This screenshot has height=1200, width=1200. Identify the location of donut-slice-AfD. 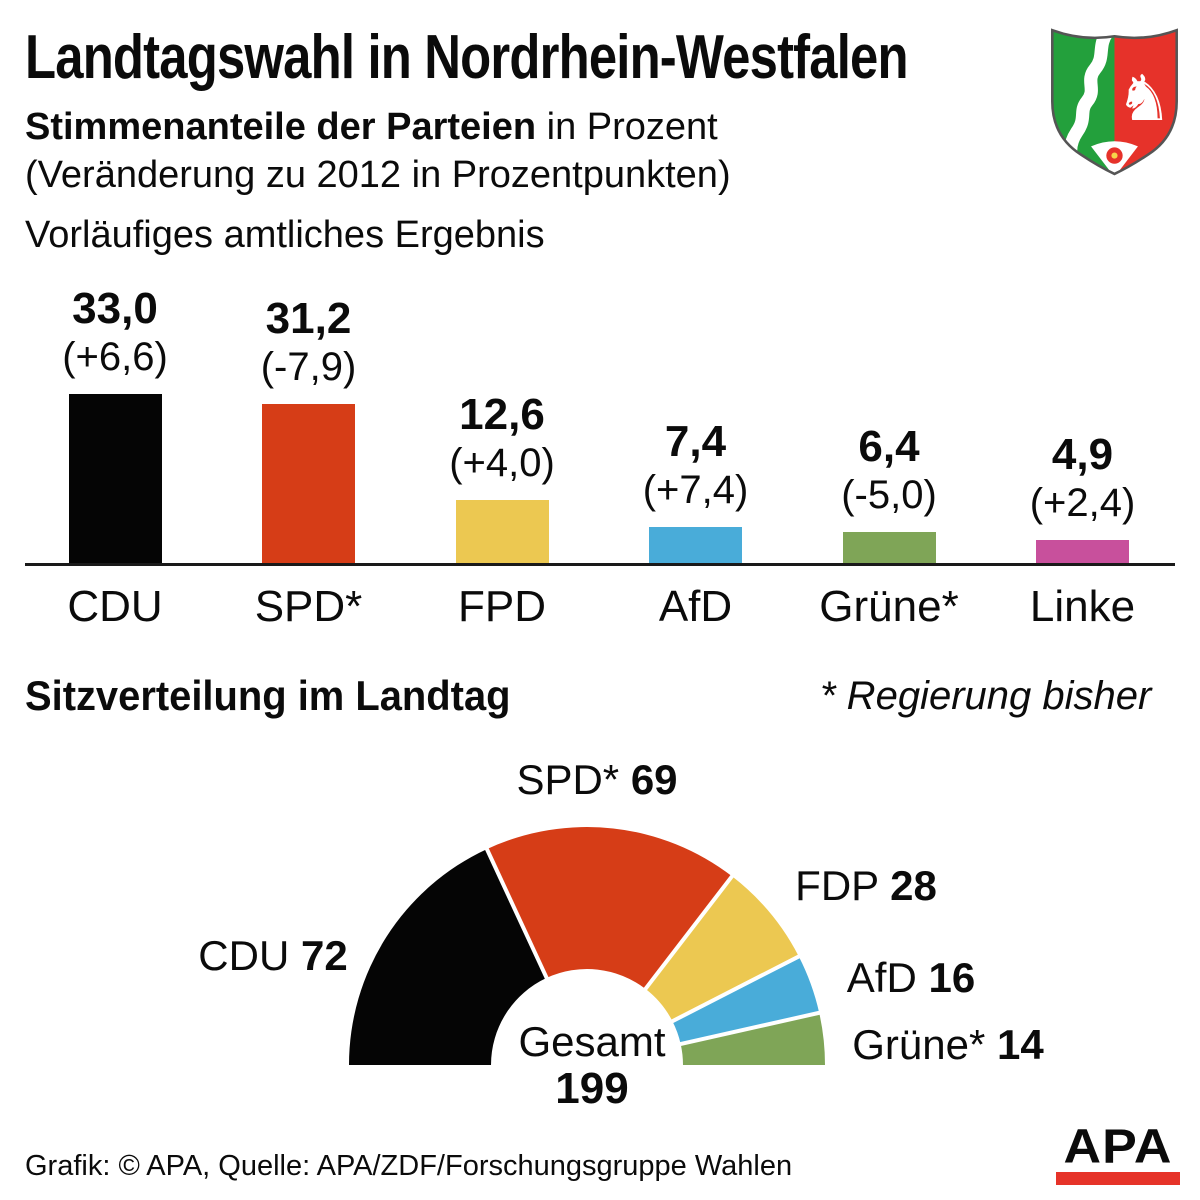
(746, 1000).